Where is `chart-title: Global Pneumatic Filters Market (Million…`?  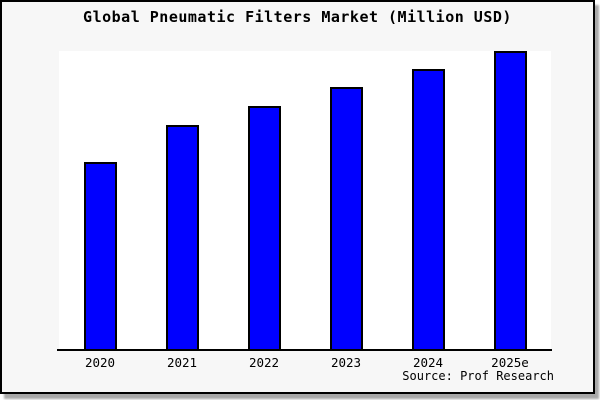
chart-title: Global Pneumatic Filters Market (Million… is located at coordinates (297, 17).